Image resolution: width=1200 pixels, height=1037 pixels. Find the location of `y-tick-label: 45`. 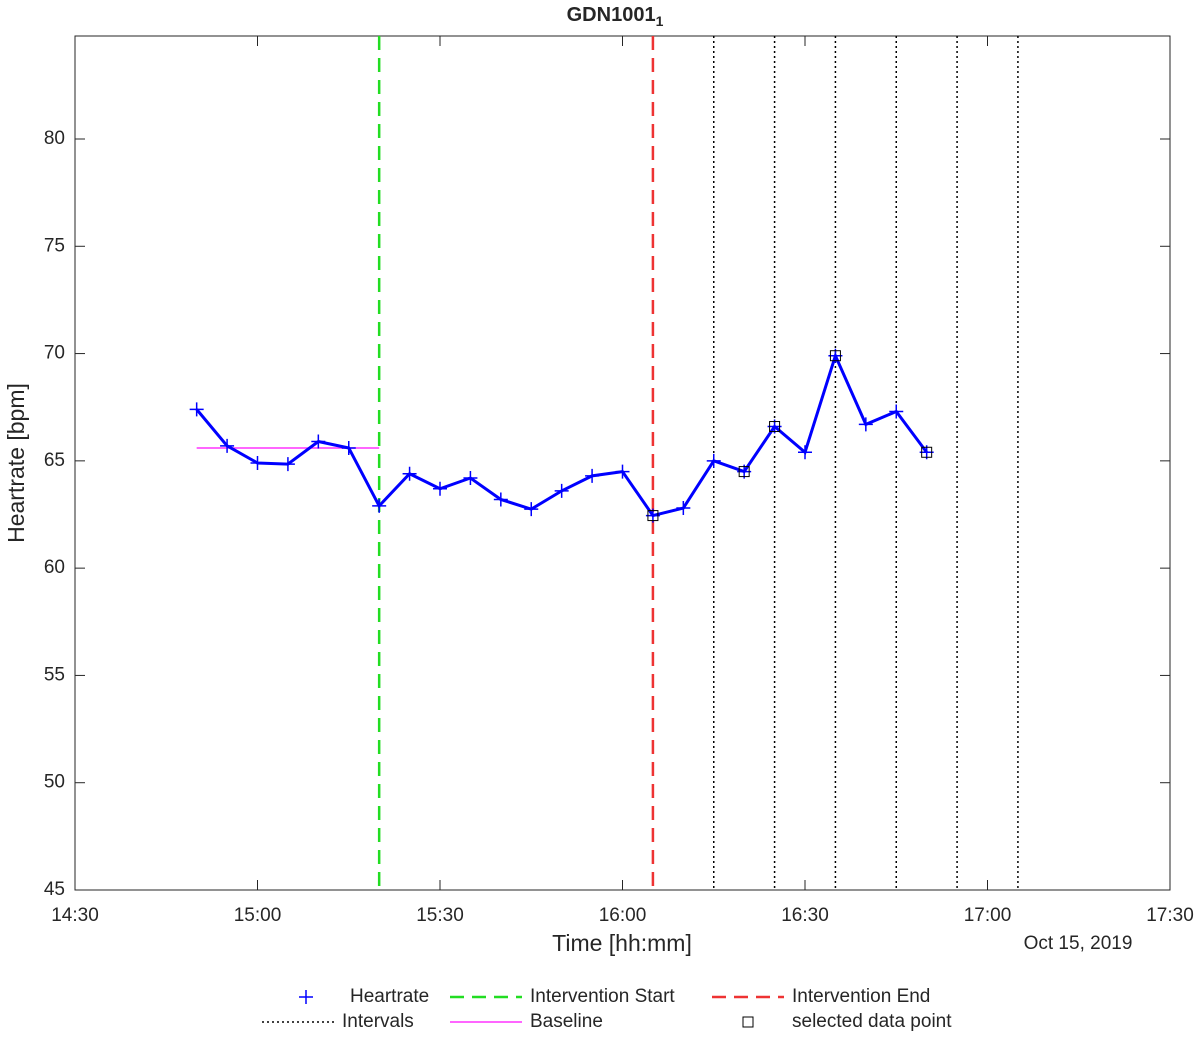

y-tick-label: 45 is located at coordinates (54, 889).